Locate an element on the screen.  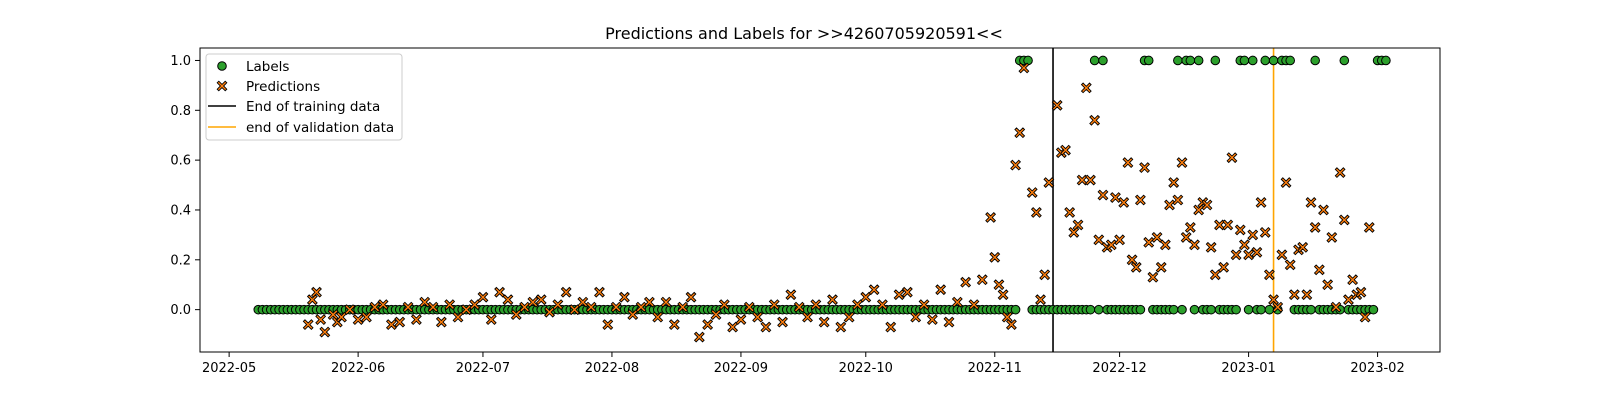
legend-label: end of validation data is located at coordinates (320, 128).